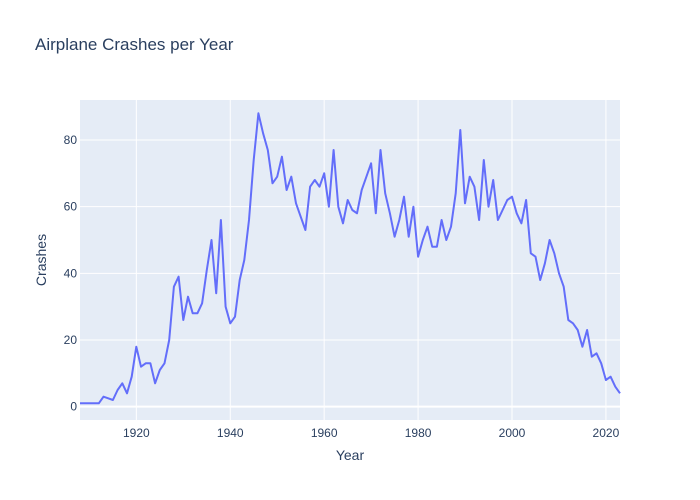 The image size is (700, 500). Describe the element at coordinates (71, 140) in the screenshot. I see `y-tick-label: 80` at that location.